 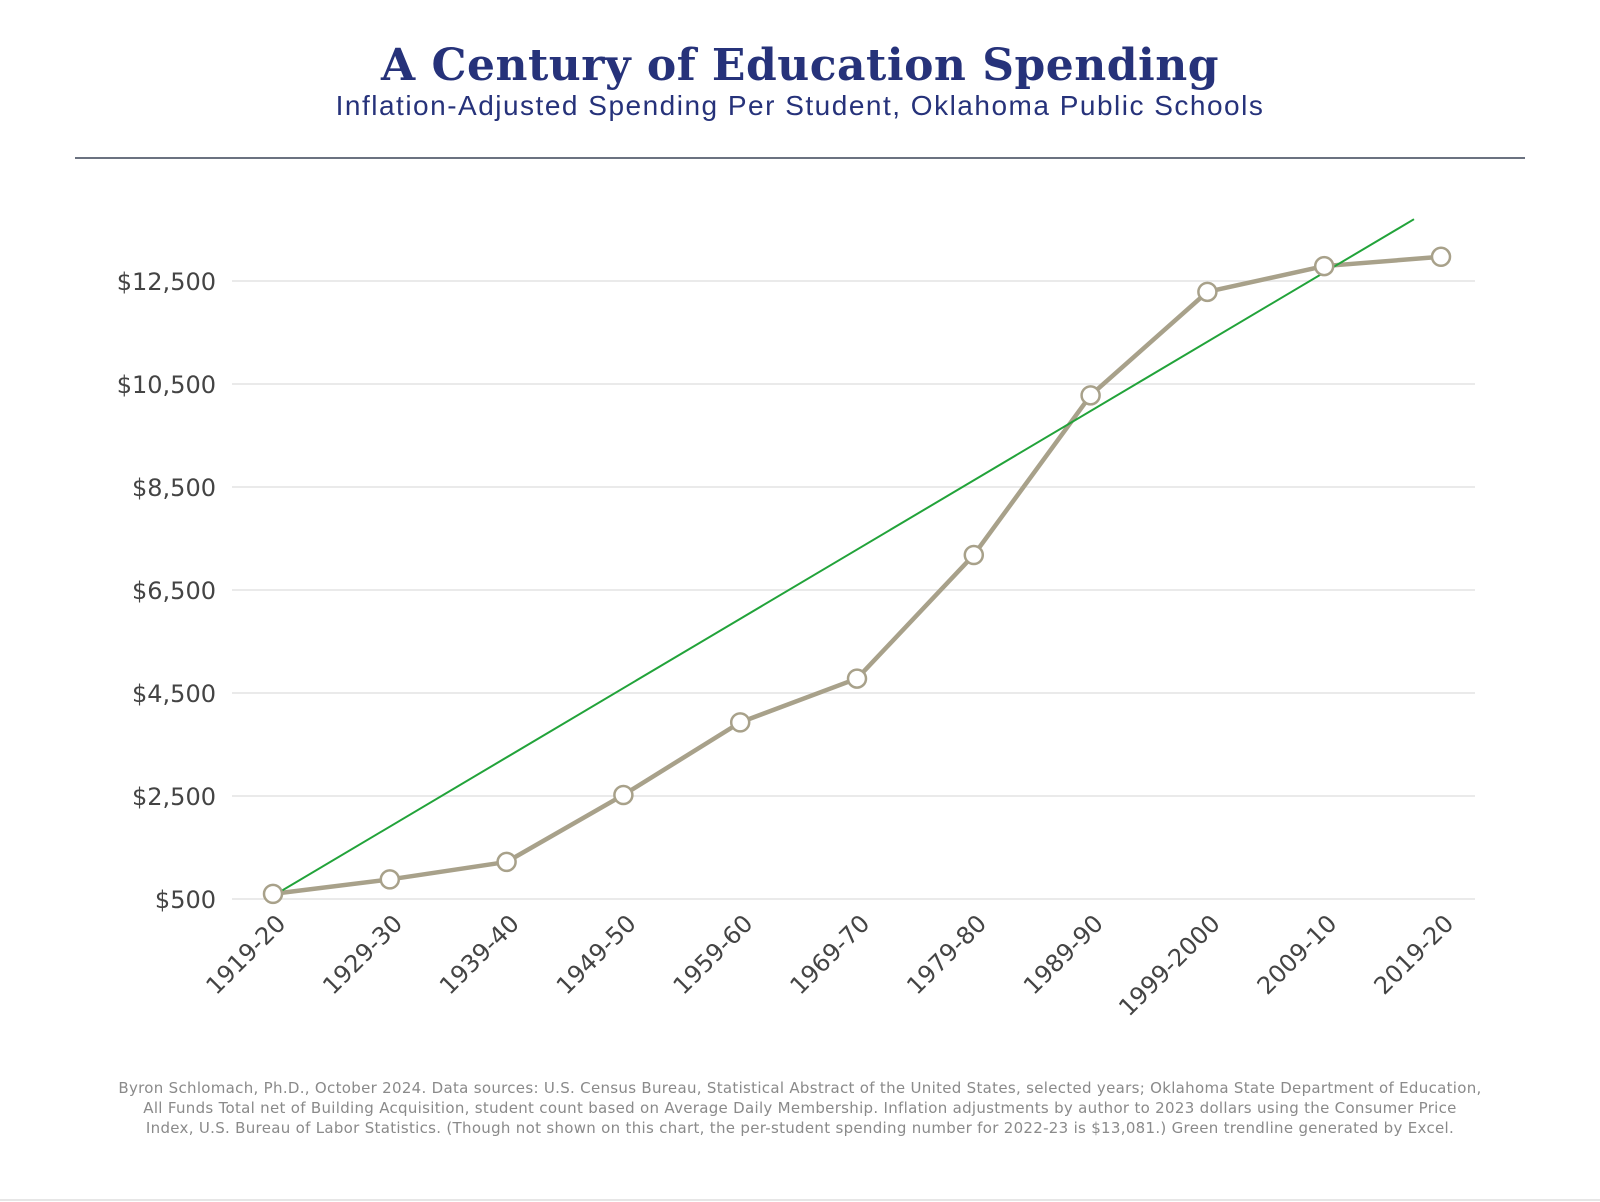 I want to click on x-tick-label: 1989-90, so click(x=1063, y=954).